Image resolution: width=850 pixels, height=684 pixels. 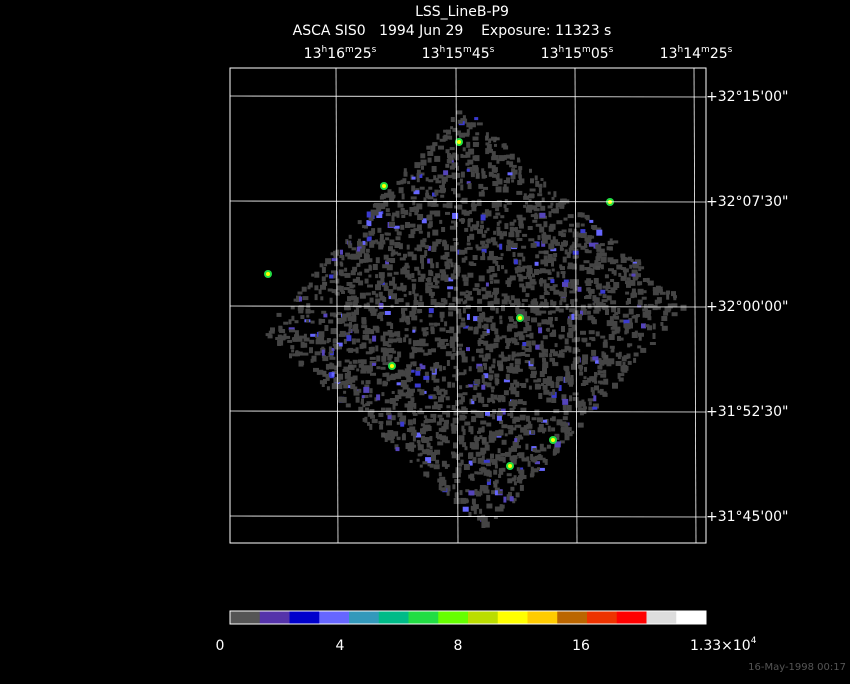 What do you see at coordinates (512, 617) in the screenshot?
I see `colorbar-cell` at bounding box center [512, 617].